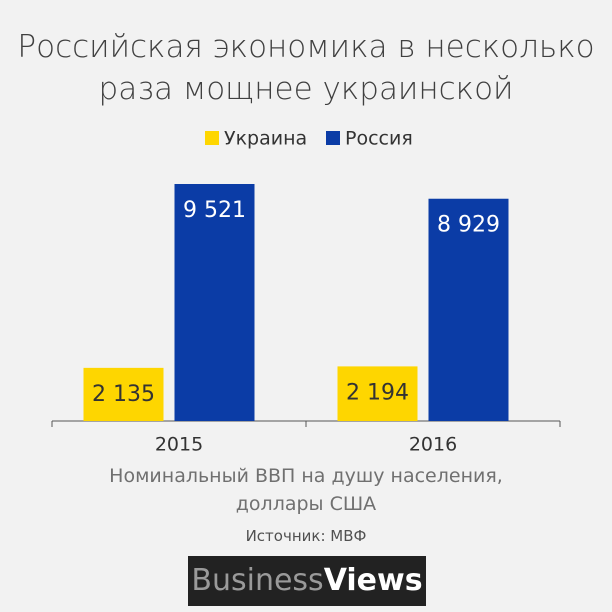 This screenshot has height=612, width=612. Describe the element at coordinates (373, 580) in the screenshot. I see `logo-part: Views` at that location.